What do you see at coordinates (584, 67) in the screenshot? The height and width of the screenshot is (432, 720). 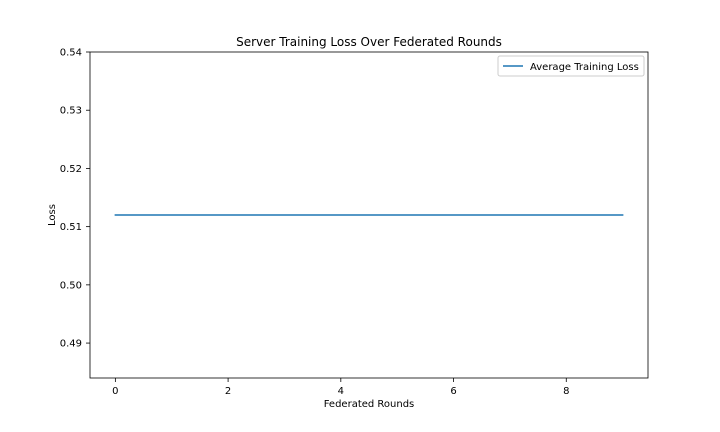 I see `legend-label: Average Training Loss` at bounding box center [584, 67].